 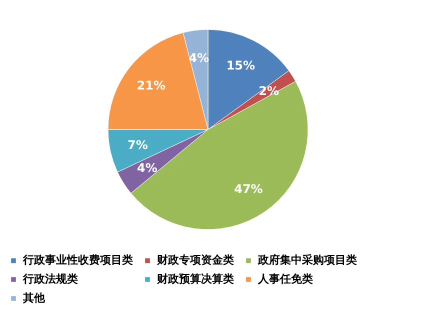 I want to click on legend-label: 其他, so click(x=34, y=298).